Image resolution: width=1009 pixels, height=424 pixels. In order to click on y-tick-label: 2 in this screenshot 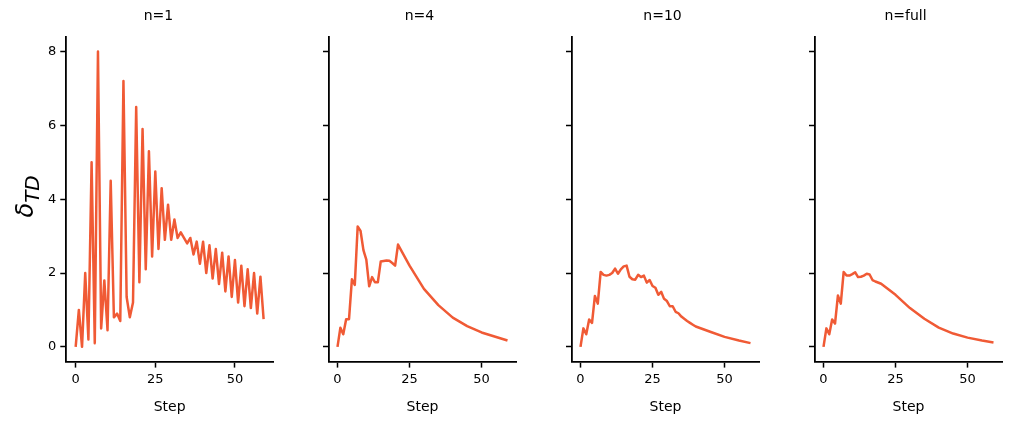, I will do `click(52, 272)`.